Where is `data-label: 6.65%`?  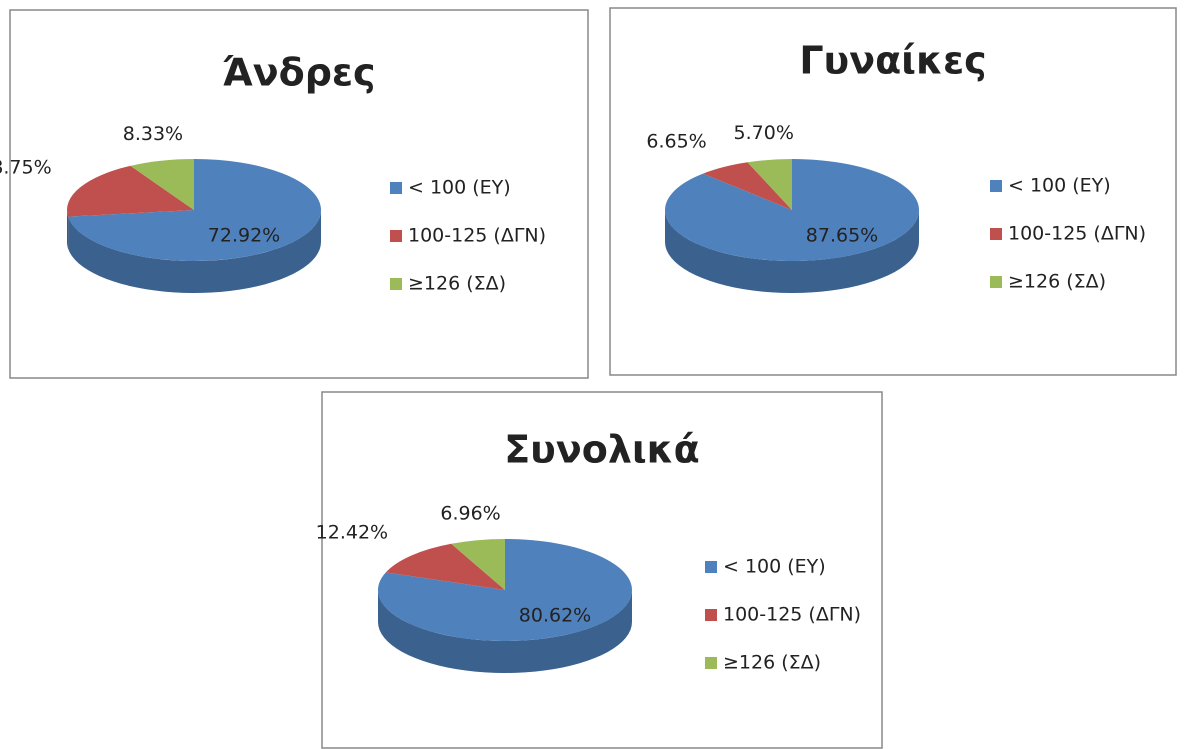
data-label: 6.65% is located at coordinates (676, 142).